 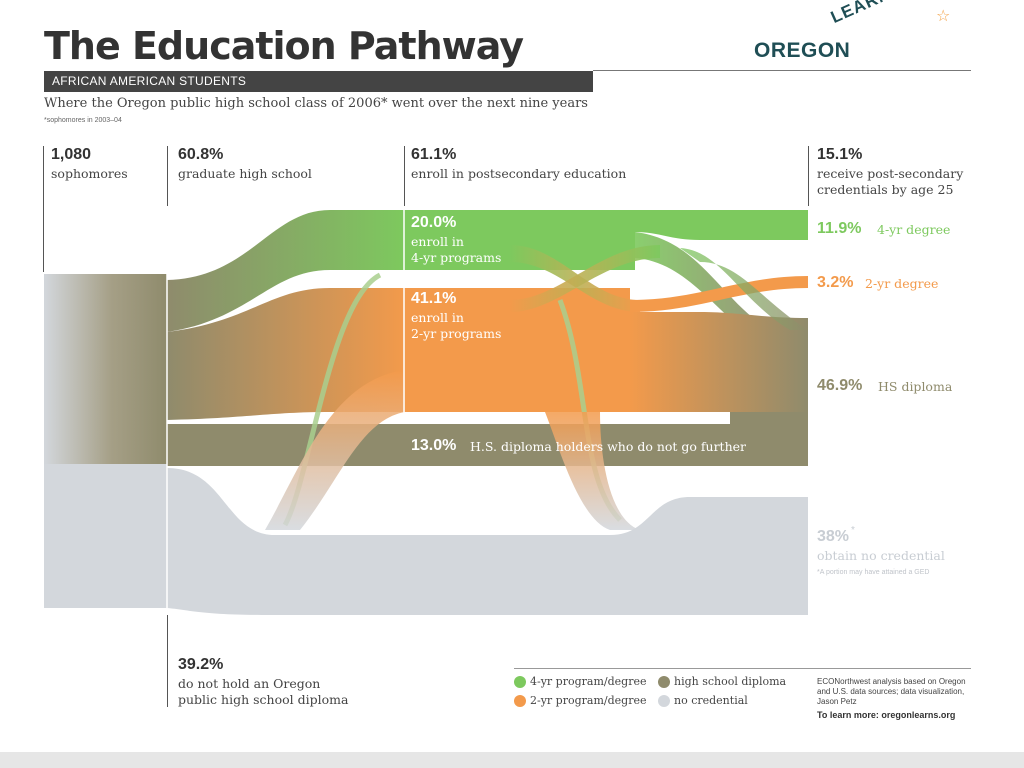 What do you see at coordinates (437, 317) in the screenshot?
I see `two-year-line1: enroll in` at bounding box center [437, 317].